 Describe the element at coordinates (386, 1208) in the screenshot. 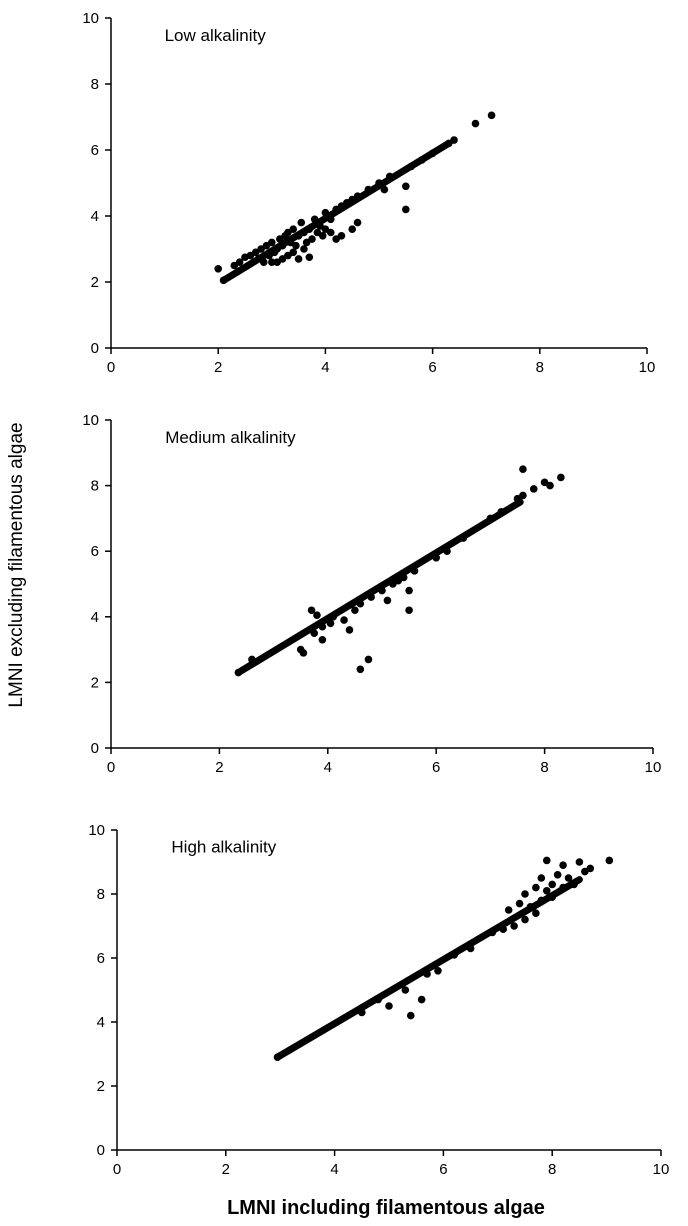

I see `x-axis-title: LMNI including filamentous algae` at that location.